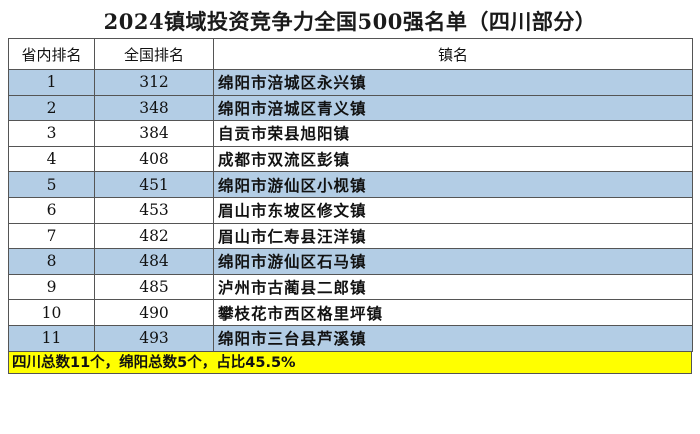 The height and width of the screenshot is (434, 700). I want to click on table-header-row: 省内排名 全国排名 镇名, so click(350, 54).